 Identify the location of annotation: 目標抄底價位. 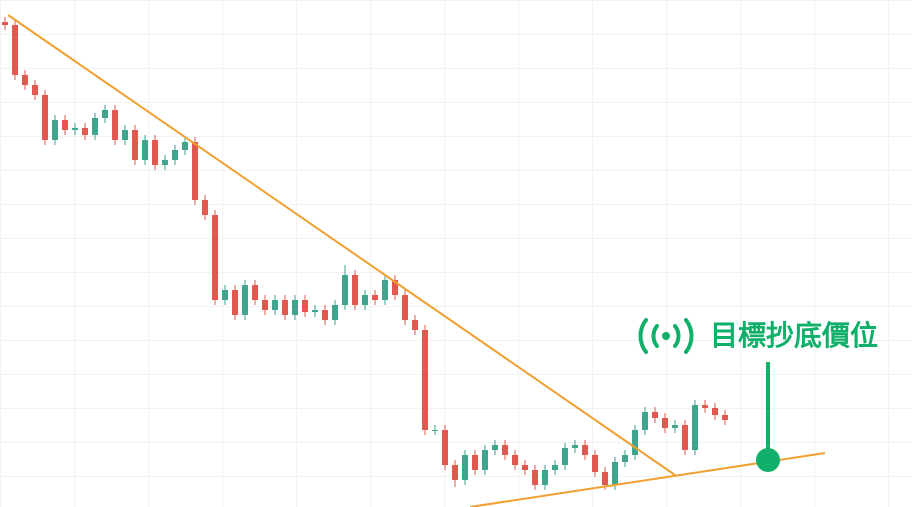
(794, 335).